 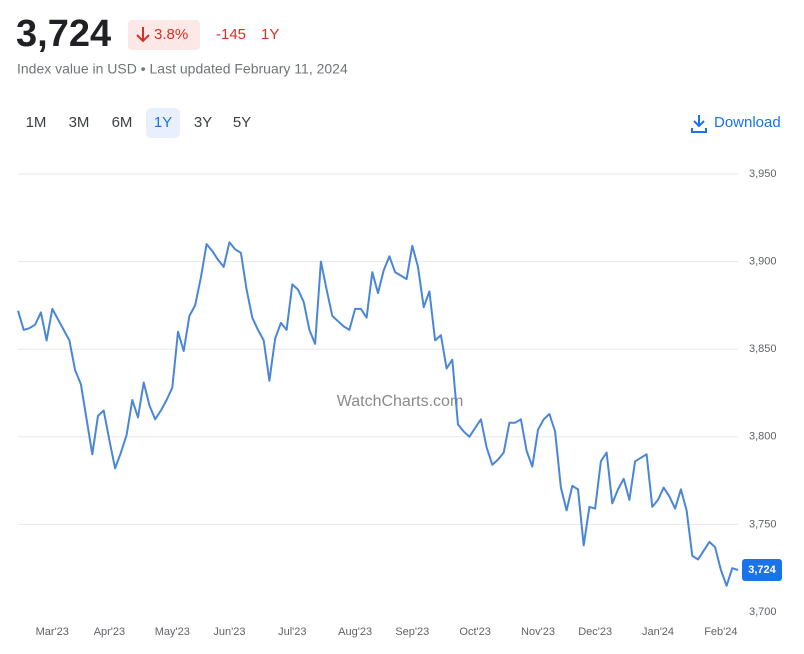 I want to click on y-tick-label: 3,850, so click(x=763, y=349).